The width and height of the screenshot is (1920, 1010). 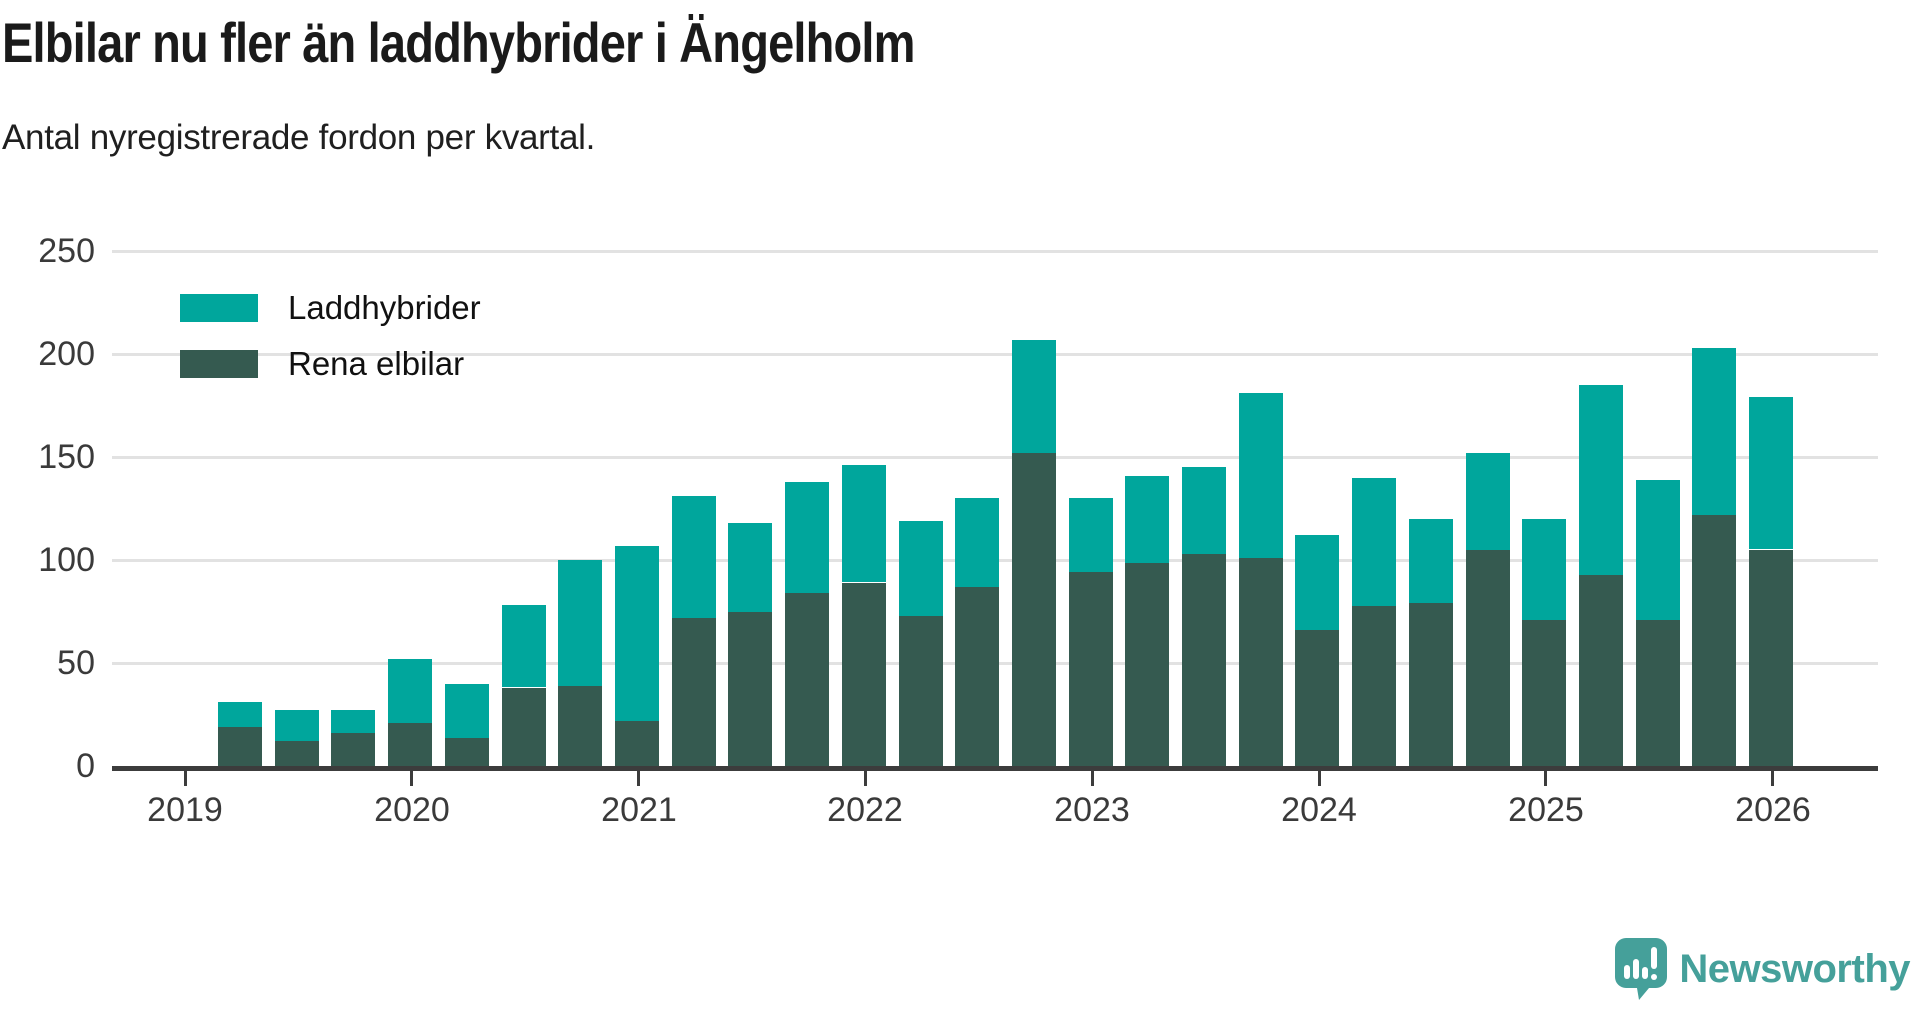 I want to click on newsworthy-bubble-icon, so click(x=1641, y=969).